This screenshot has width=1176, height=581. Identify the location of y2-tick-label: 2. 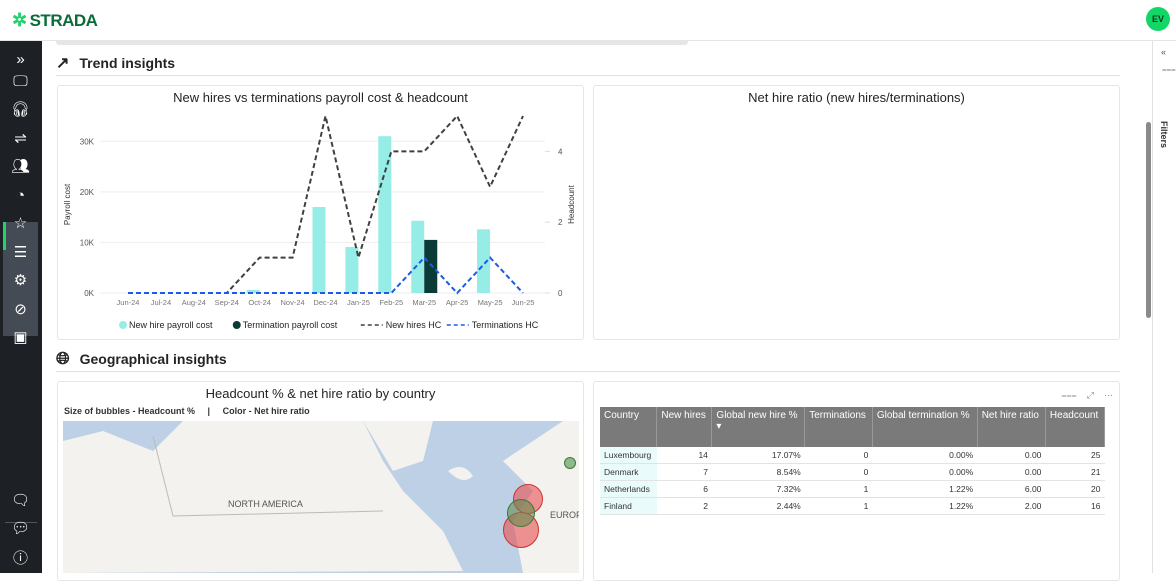
(560, 222).